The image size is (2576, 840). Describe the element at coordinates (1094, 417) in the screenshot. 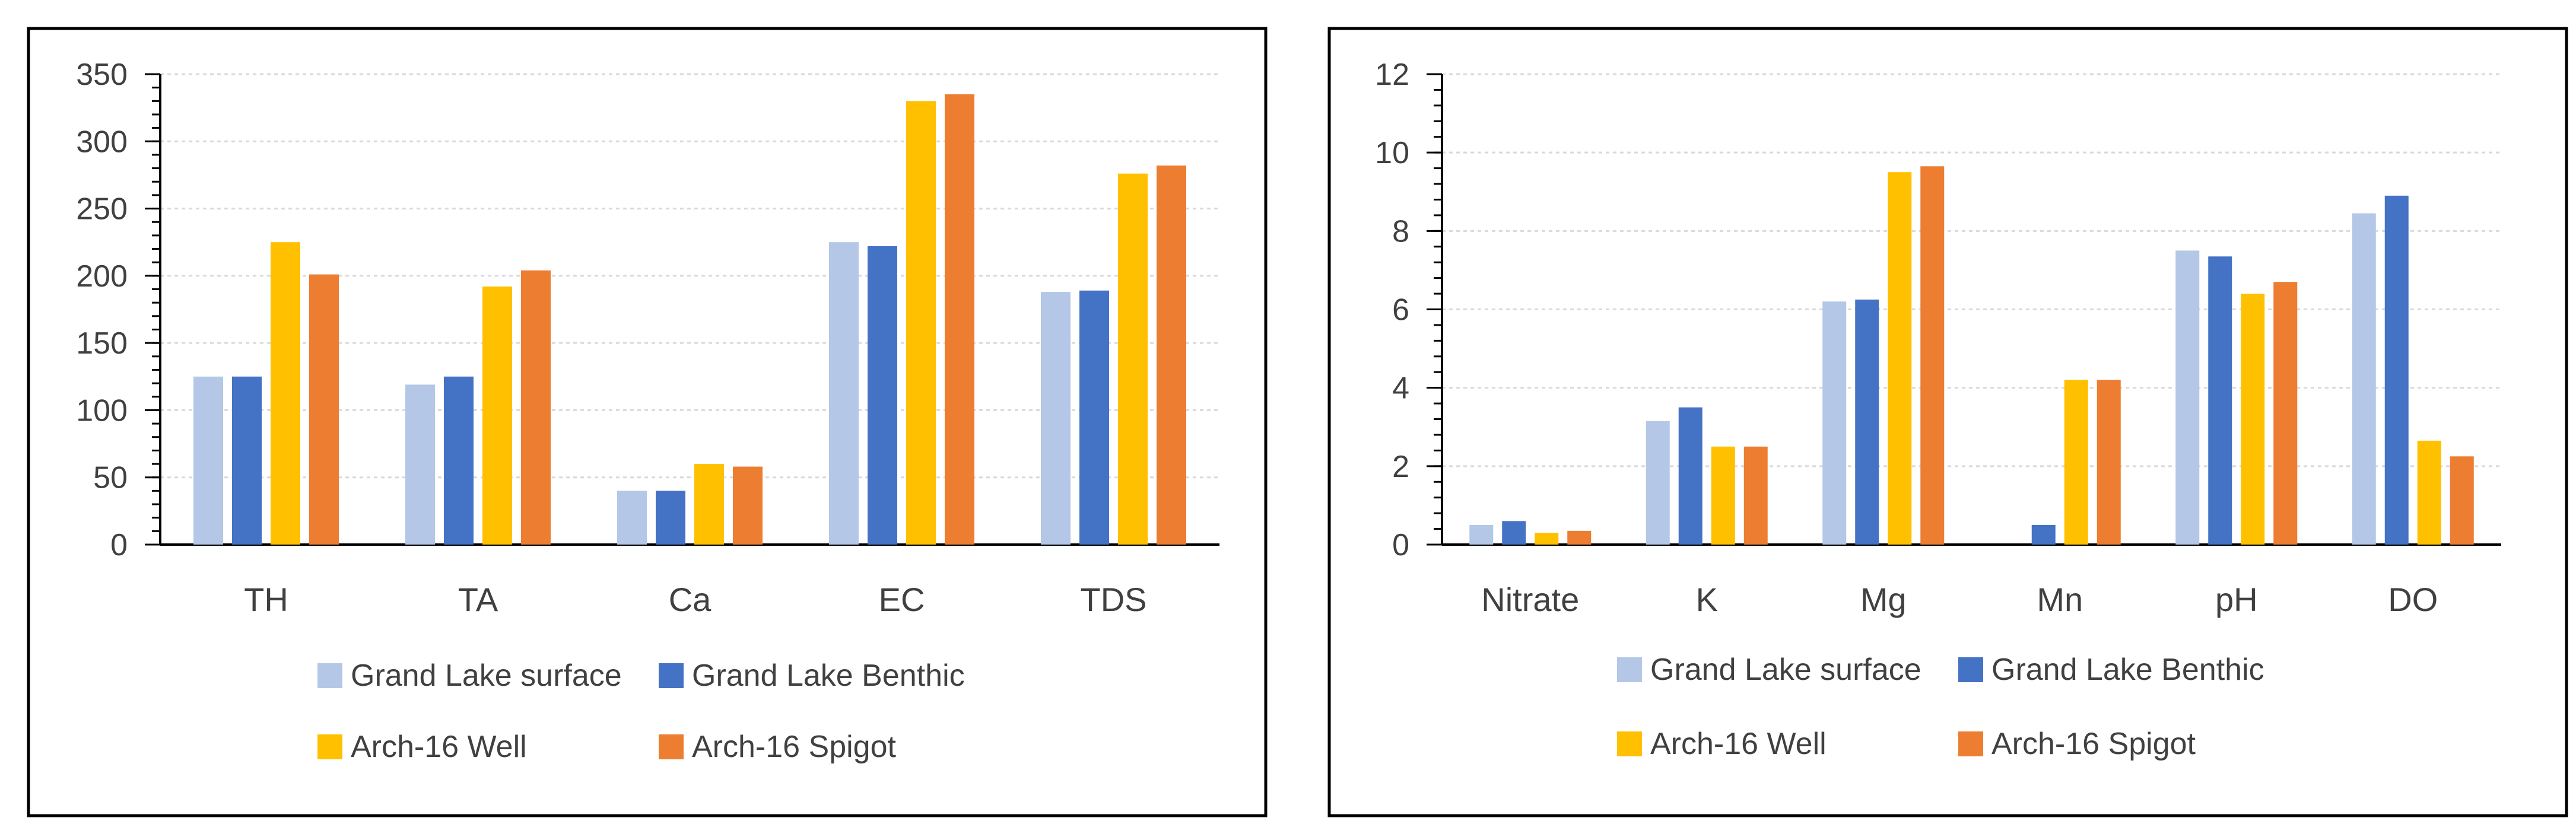

I see `bar-tds-grand-lake-benthic` at that location.